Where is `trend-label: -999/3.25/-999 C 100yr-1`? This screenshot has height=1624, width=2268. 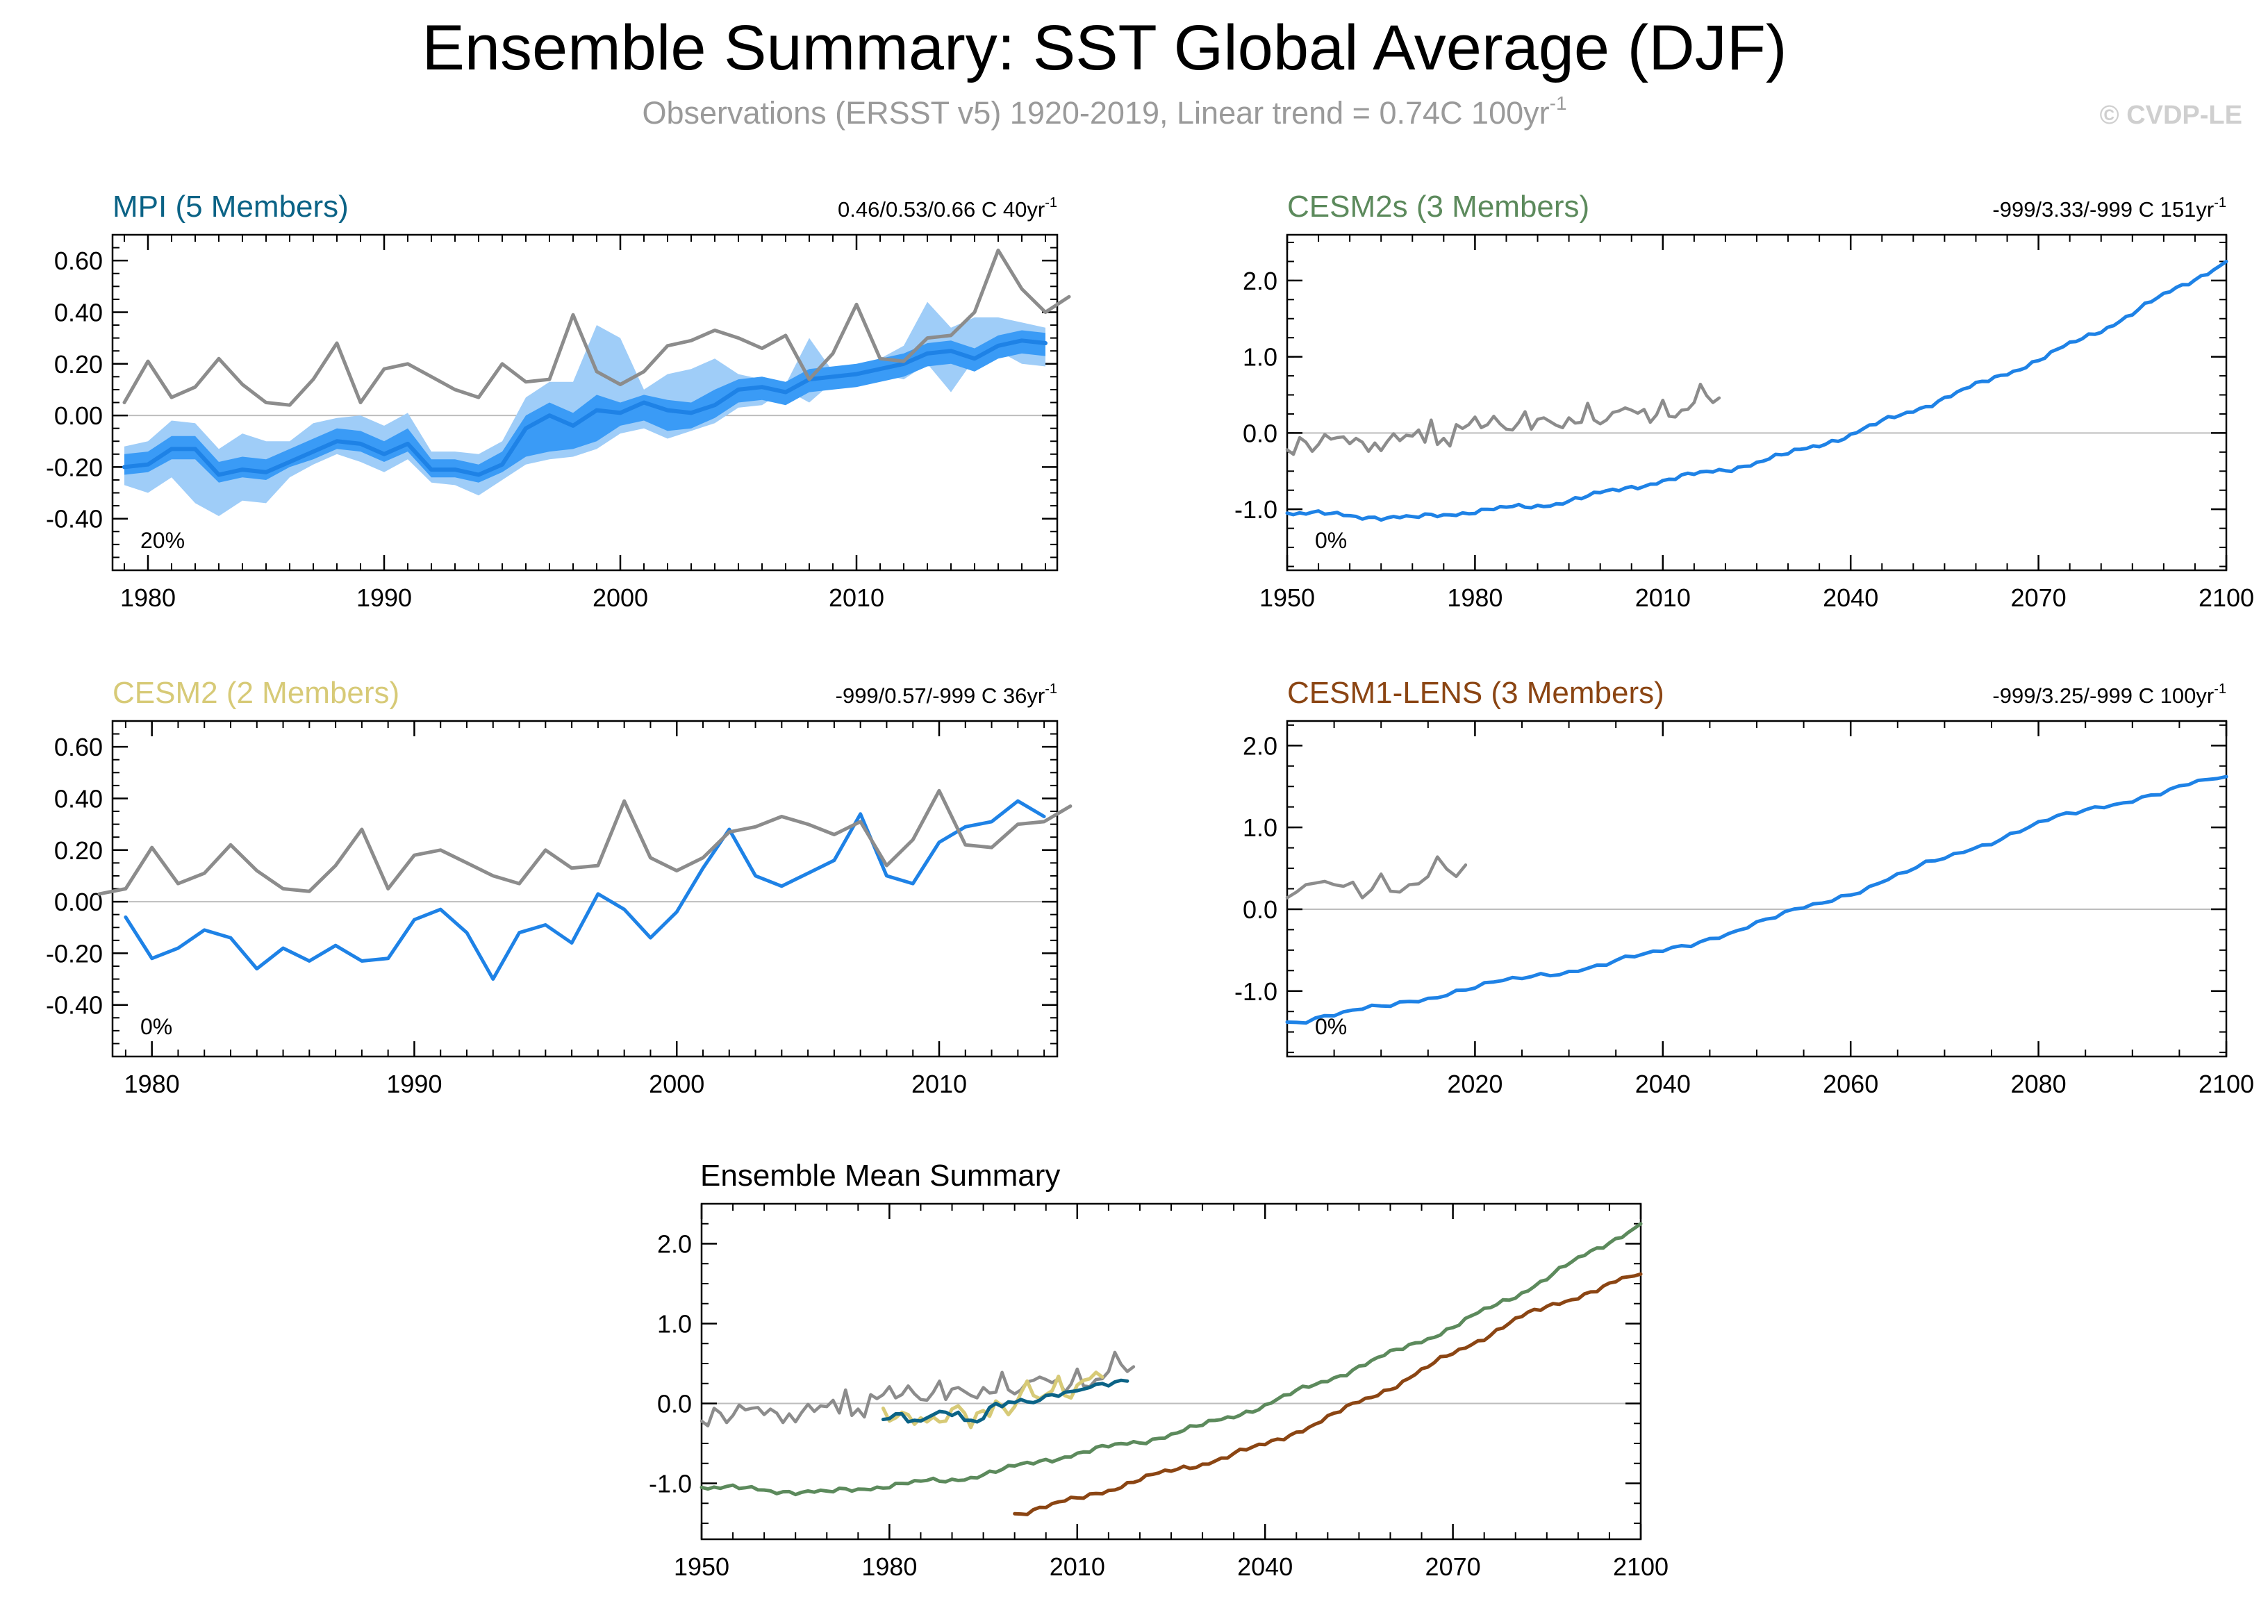 trend-label: -999/3.25/-999 C 100yr-1 is located at coordinates (2109, 694).